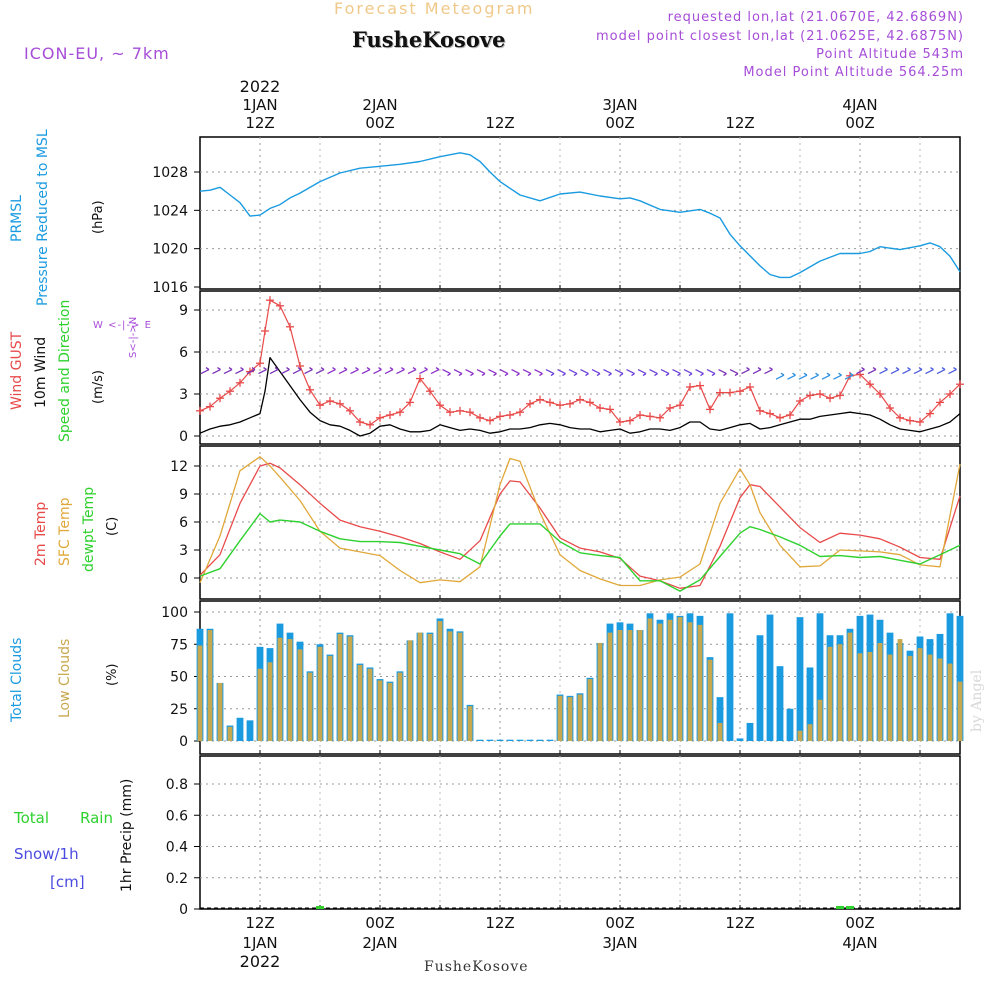  Describe the element at coordinates (177, 816) in the screenshot. I see `y-tick-label: 0.6` at that location.